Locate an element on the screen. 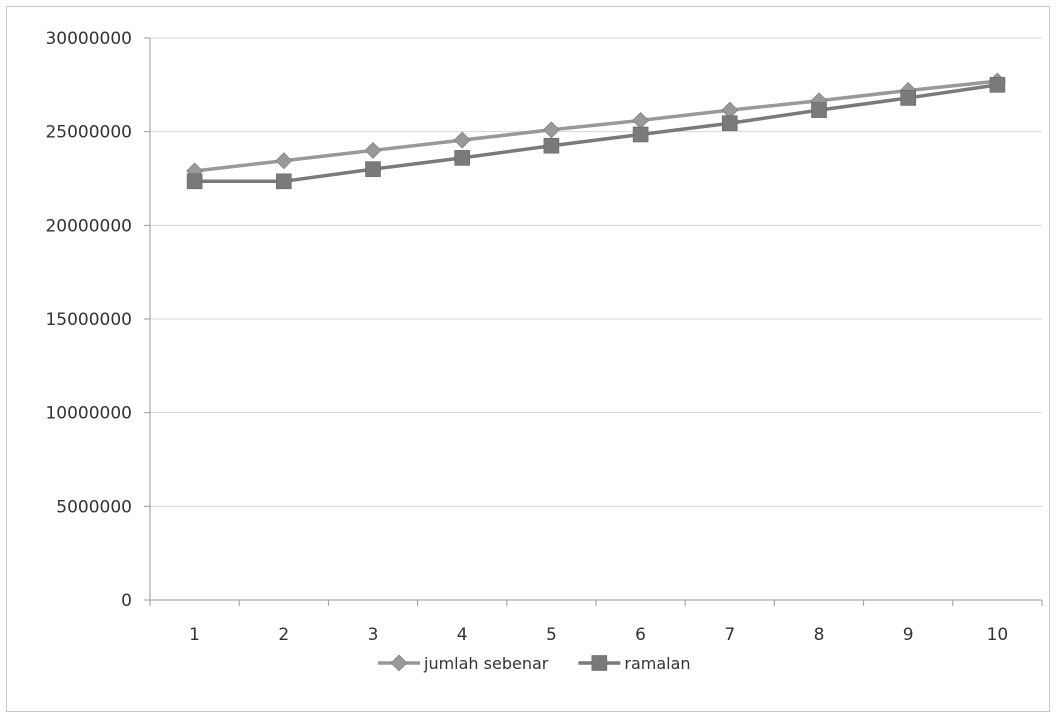 Image resolution: width=1057 pixels, height=720 pixels. legend-label-1: ramalan is located at coordinates (657, 663).